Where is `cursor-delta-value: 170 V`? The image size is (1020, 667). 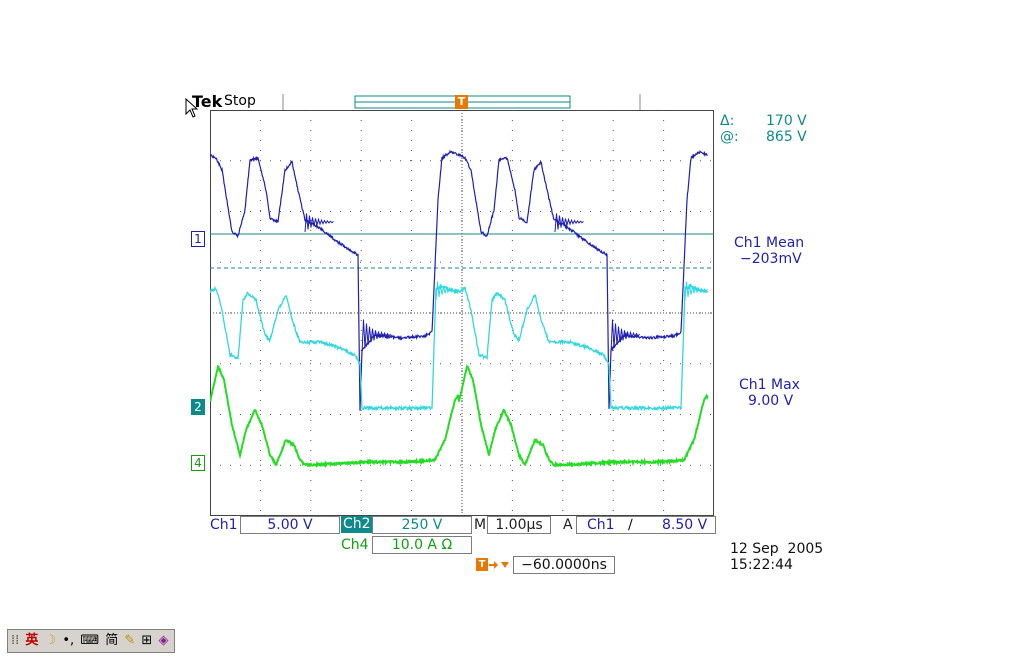 cursor-delta-value: 170 V is located at coordinates (786, 121).